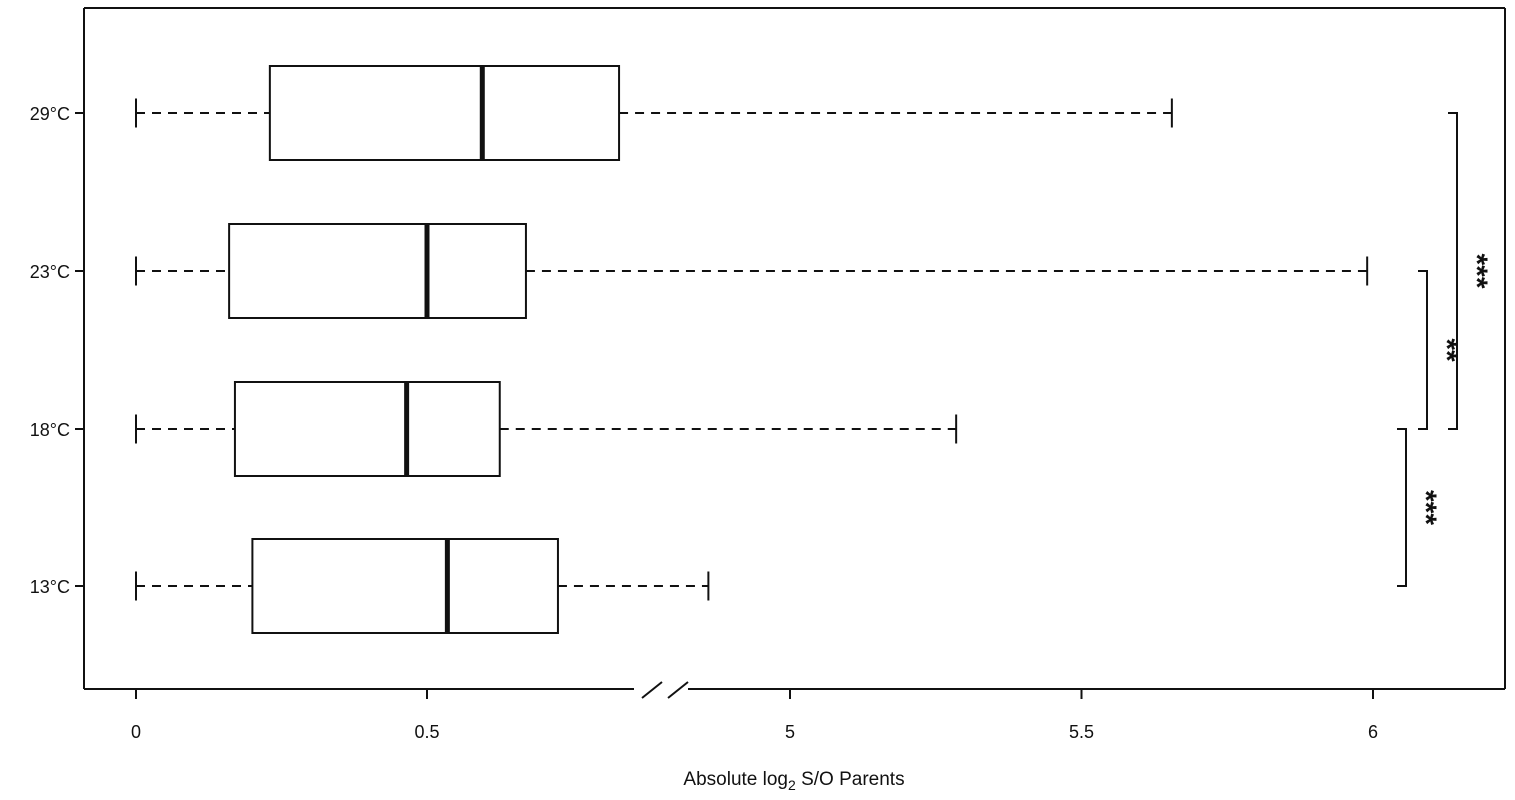  What do you see at coordinates (1373, 732) in the screenshot?
I see `x-tick-label-6: 6` at bounding box center [1373, 732].